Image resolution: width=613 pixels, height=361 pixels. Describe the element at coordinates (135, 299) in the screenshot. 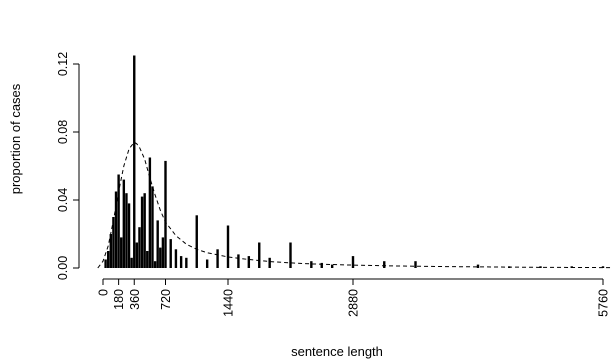

I see `x-tick-label: 360` at that location.